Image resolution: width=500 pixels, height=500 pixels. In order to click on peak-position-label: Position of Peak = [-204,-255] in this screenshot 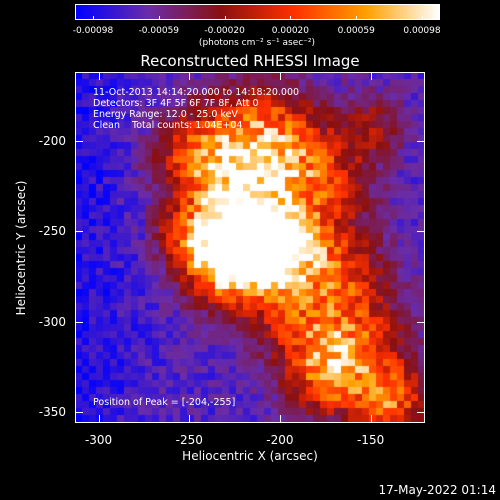, I will do `click(164, 402)`.